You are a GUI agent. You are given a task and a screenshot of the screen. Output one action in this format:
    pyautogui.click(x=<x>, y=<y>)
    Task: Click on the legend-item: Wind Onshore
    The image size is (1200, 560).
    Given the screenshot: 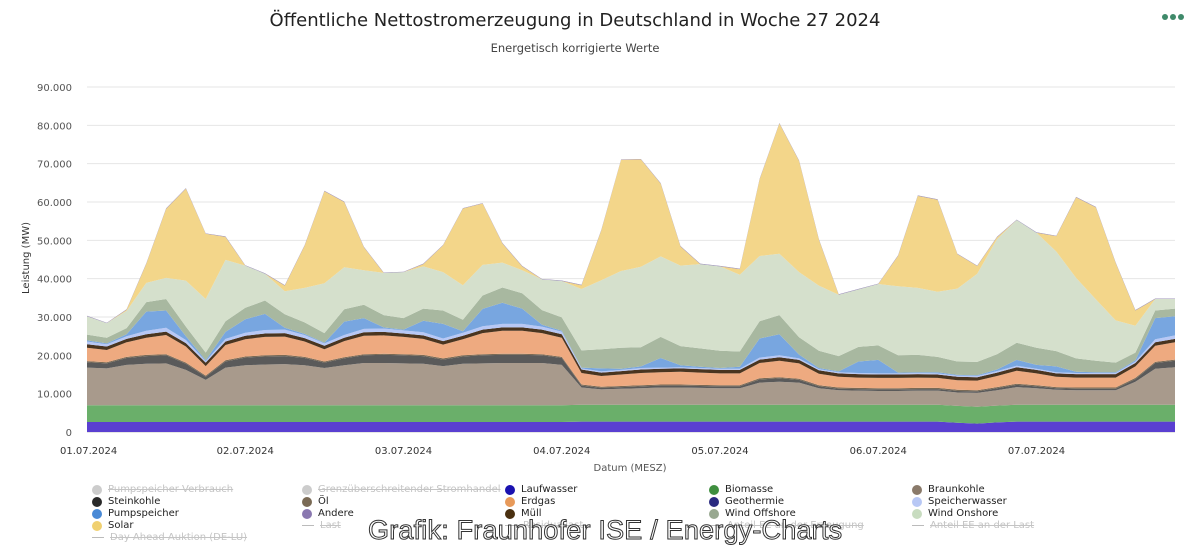 What is the action you would take?
    pyautogui.click(x=955, y=513)
    